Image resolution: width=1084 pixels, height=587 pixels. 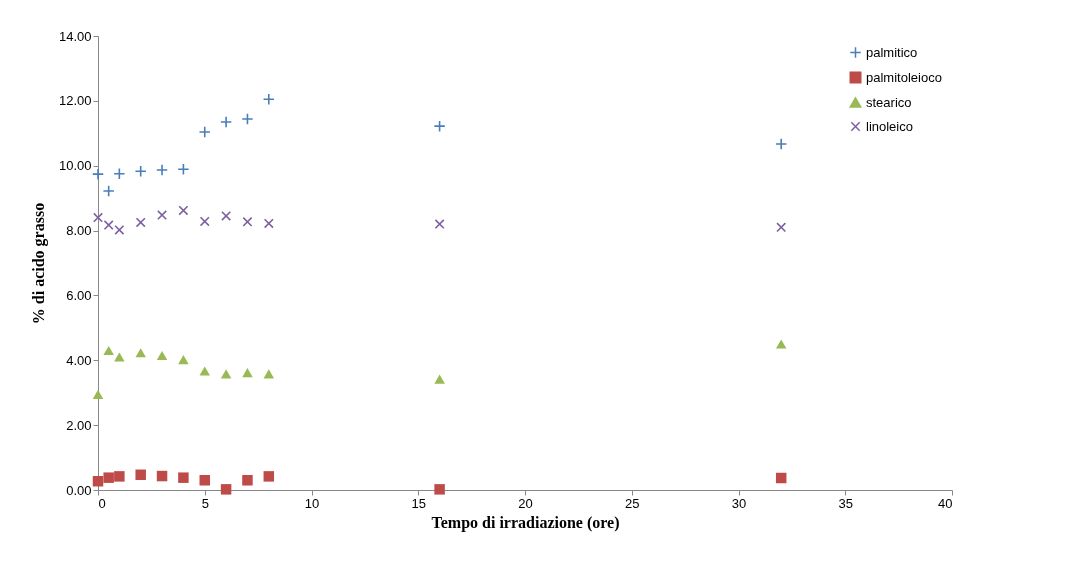 I want to click on x-tick-label: 10, so click(x=312, y=503).